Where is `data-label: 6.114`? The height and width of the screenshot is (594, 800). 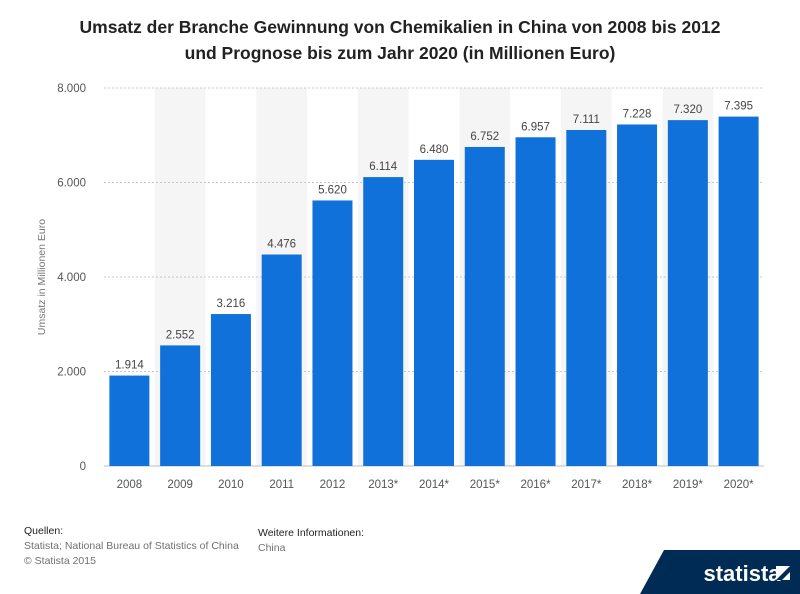 data-label: 6.114 is located at coordinates (383, 167).